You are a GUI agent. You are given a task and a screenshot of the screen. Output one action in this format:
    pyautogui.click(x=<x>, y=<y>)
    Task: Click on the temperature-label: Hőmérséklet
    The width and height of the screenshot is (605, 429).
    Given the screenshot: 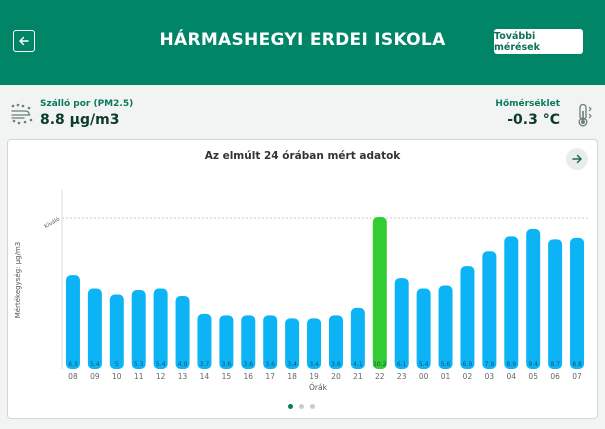 What is the action you would take?
    pyautogui.click(x=527, y=104)
    